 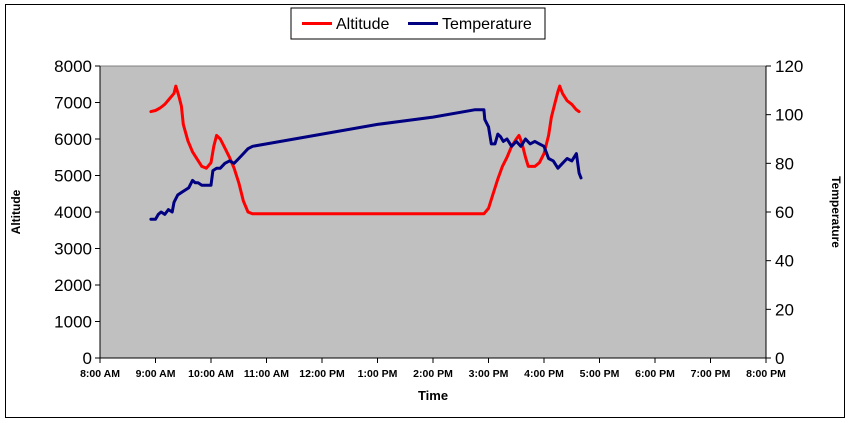 I want to click on y-axis-title-left: Altitude, so click(x=16, y=211).